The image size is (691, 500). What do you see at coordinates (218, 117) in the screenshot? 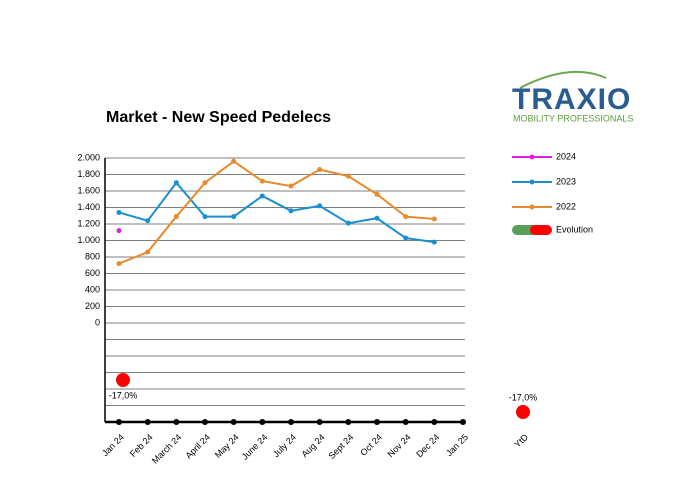
I see `chart-title: Market - New Speed Pedelecs` at bounding box center [218, 117].